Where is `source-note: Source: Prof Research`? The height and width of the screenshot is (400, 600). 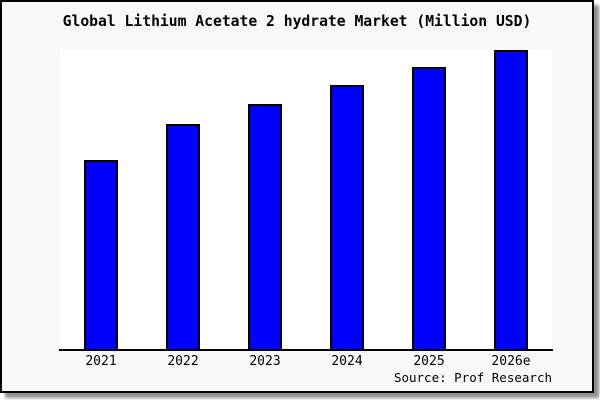 source-note: Source: Prof Research is located at coordinates (472, 377).